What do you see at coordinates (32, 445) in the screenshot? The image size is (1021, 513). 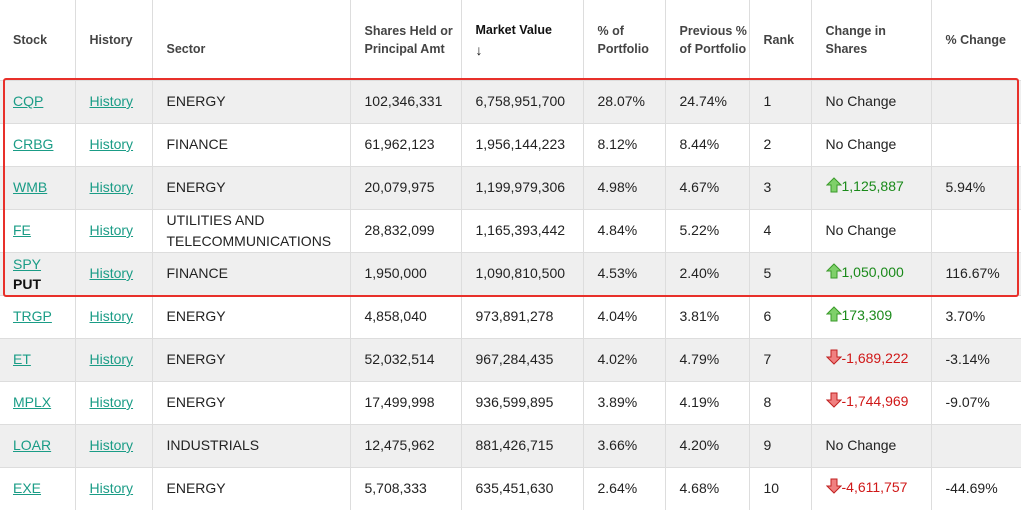 I see `ticker-link: LOAR` at bounding box center [32, 445].